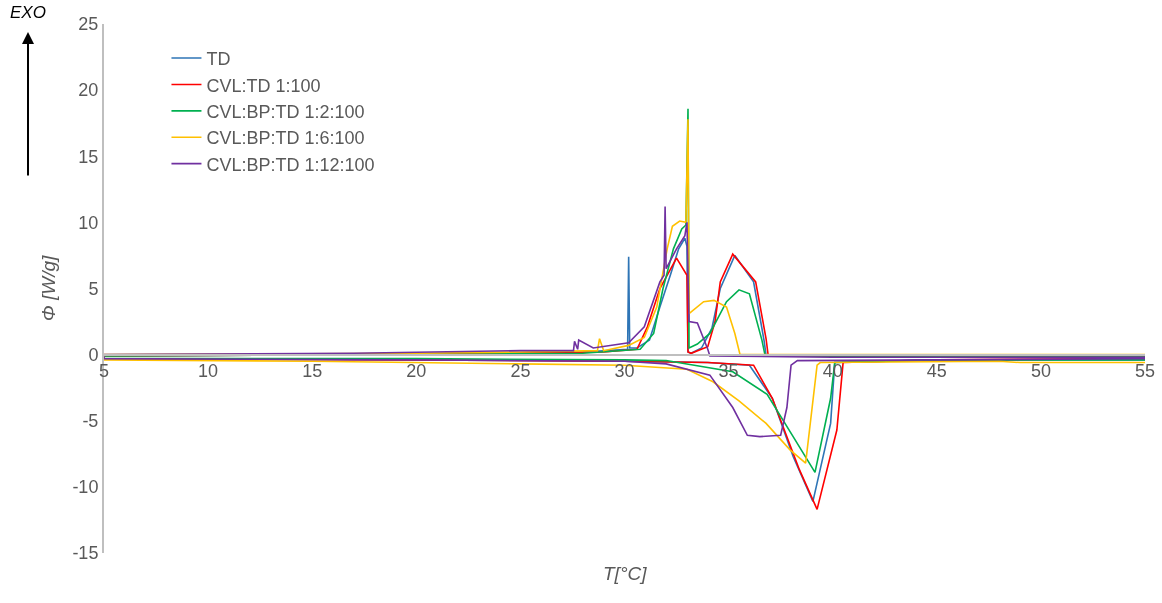 Image resolution: width=1162 pixels, height=603 pixels. I want to click on x-tick-label: 15, so click(312, 371).